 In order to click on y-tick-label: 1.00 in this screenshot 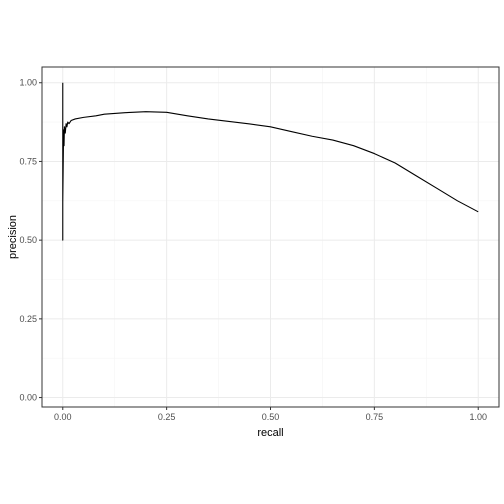, I will do `click(28, 83)`.